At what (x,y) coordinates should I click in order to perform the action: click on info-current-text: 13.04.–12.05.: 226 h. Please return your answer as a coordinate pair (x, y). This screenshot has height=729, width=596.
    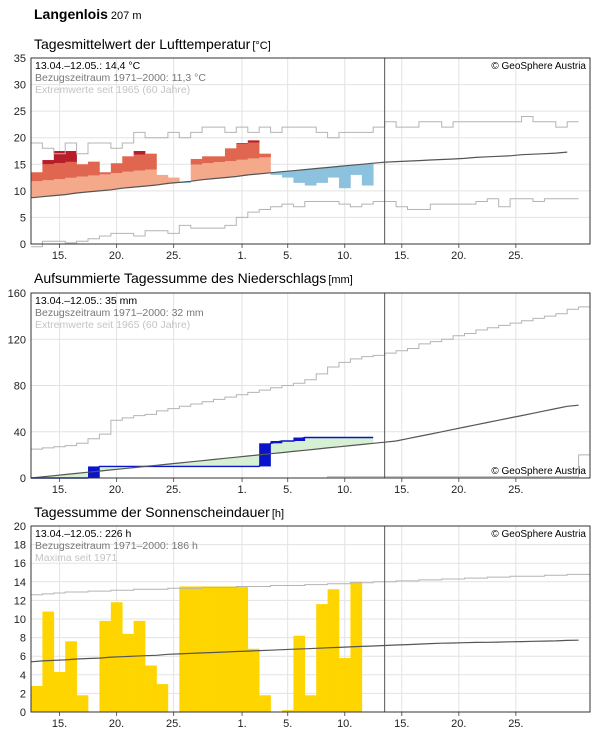
    Looking at the image, I should click on (83, 534).